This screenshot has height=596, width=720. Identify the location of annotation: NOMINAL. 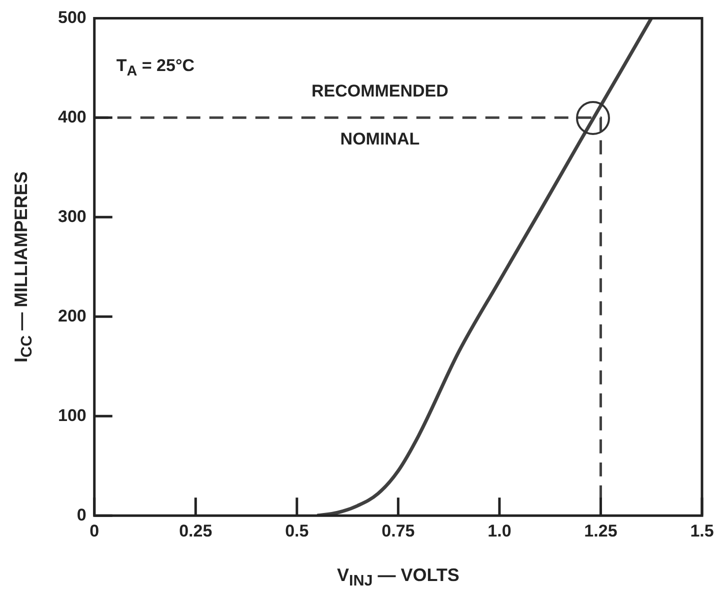
(380, 138).